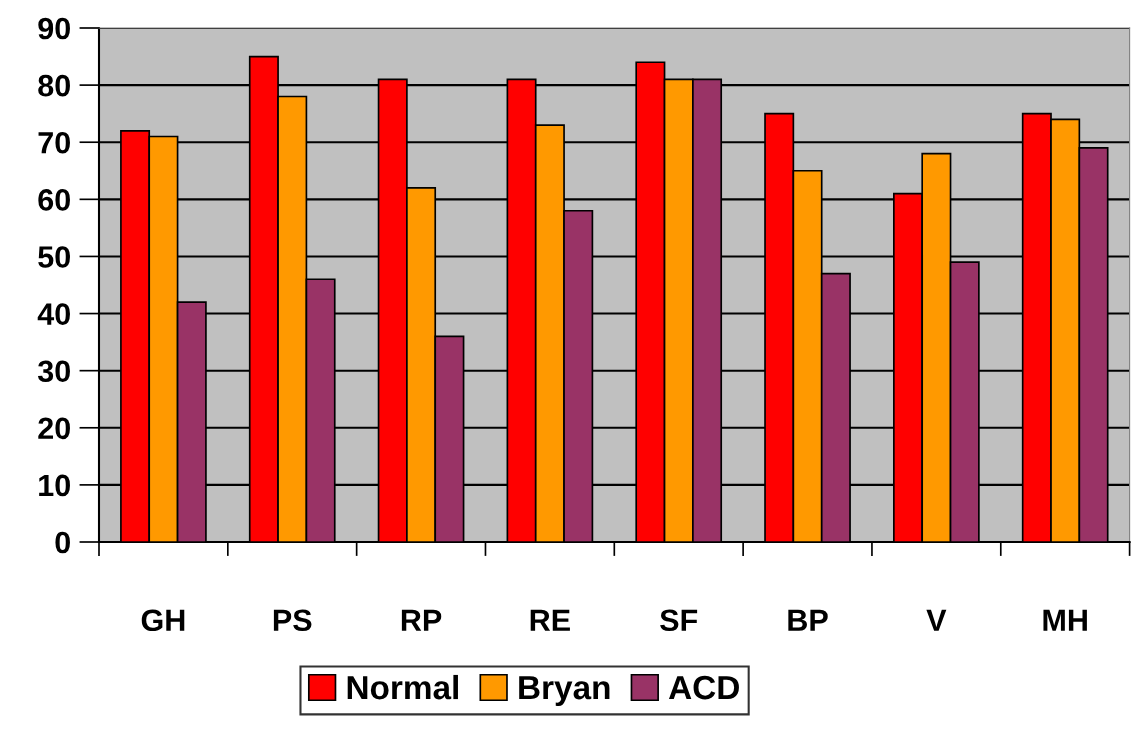 This screenshot has width=1133, height=731. I want to click on legend-label: Normal, so click(402, 687).